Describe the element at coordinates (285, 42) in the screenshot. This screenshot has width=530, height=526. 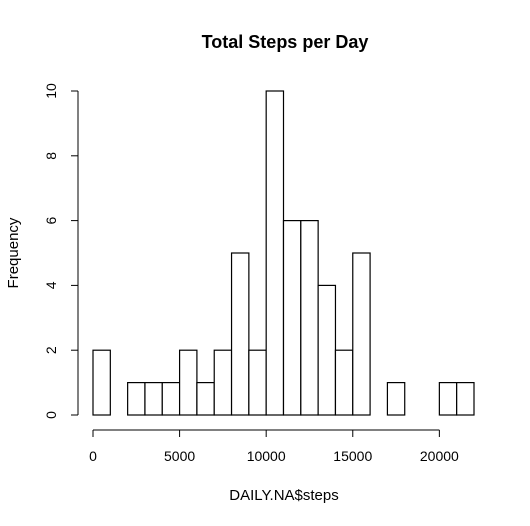
I see `chart-title: Total Steps per Day` at that location.